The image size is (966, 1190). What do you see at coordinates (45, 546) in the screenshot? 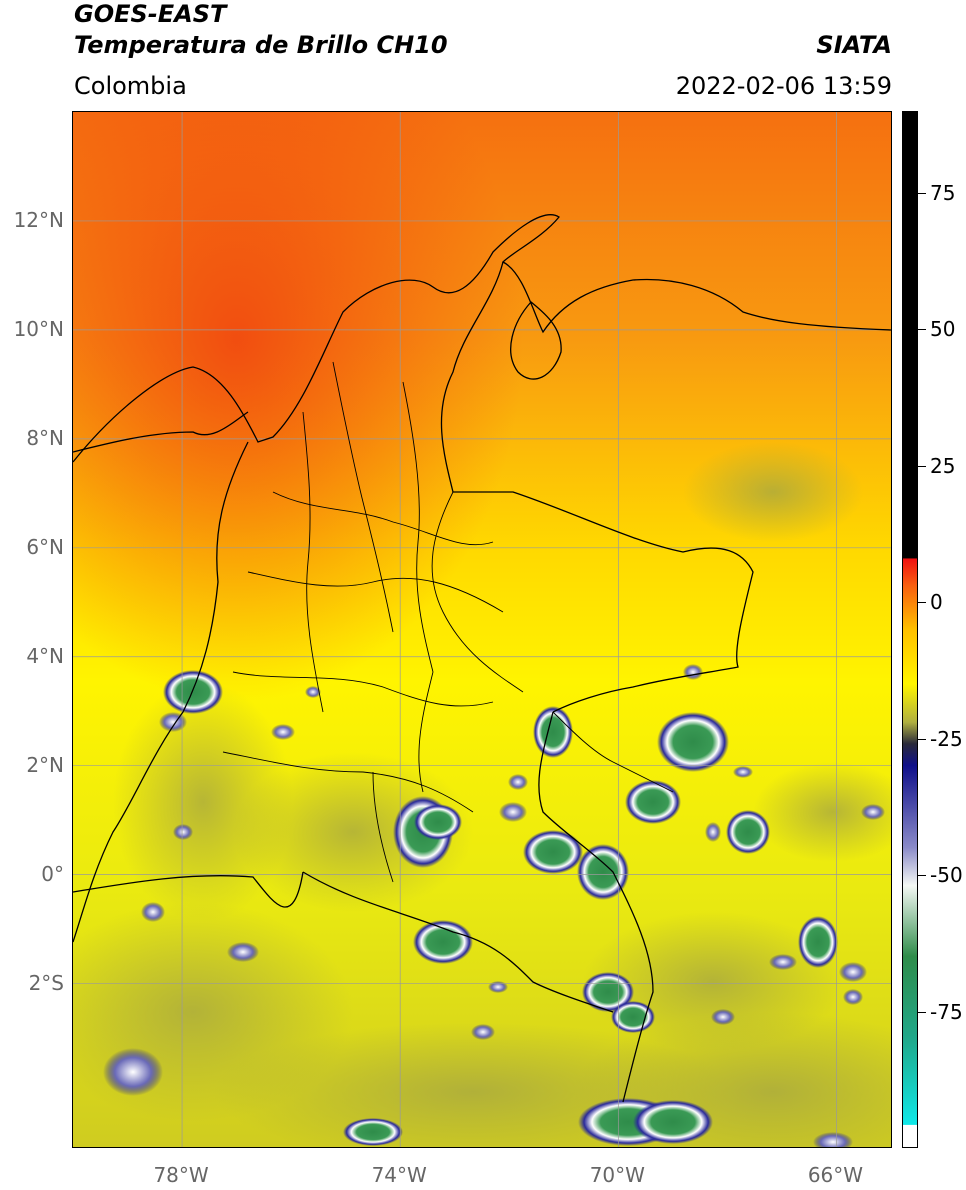
I see `lat-label: 6°N` at bounding box center [45, 546].